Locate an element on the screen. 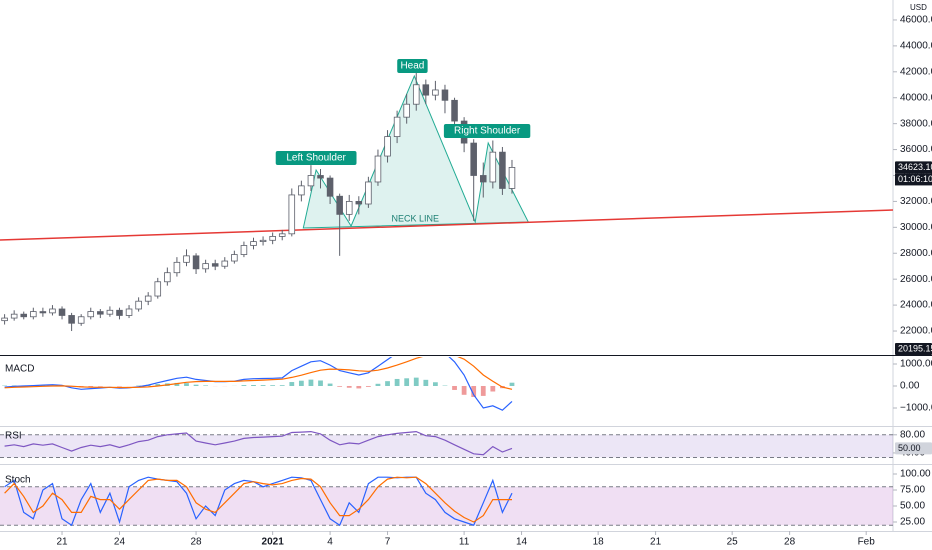  y-tick-label: 38000.00 is located at coordinates (916, 123).